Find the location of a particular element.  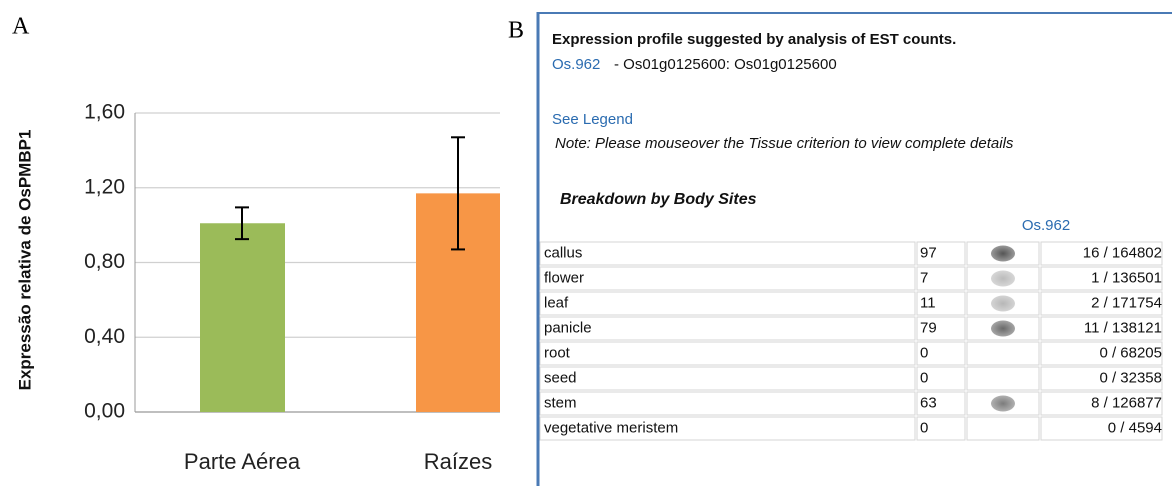

count: 79 is located at coordinates (928, 327).